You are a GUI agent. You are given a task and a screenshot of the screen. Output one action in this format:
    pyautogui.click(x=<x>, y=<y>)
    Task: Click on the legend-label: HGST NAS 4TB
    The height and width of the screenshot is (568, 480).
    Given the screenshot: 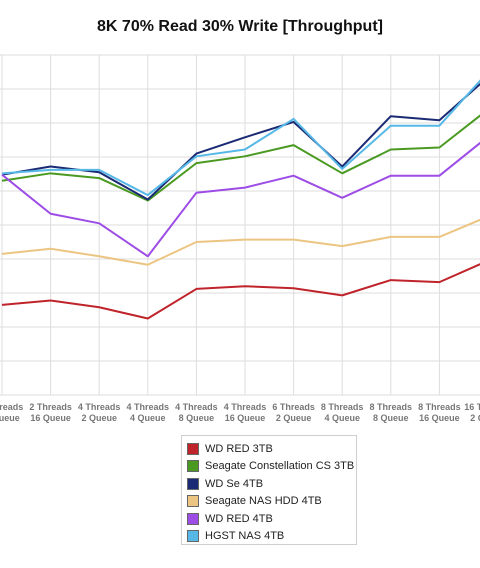 What is the action you would take?
    pyautogui.click(x=245, y=536)
    